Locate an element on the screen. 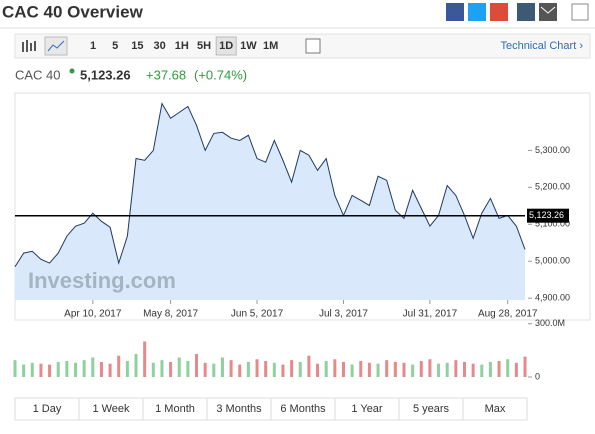 The height and width of the screenshot is (434, 595). x-tick-label: Jun 5, 2017 is located at coordinates (257, 314).